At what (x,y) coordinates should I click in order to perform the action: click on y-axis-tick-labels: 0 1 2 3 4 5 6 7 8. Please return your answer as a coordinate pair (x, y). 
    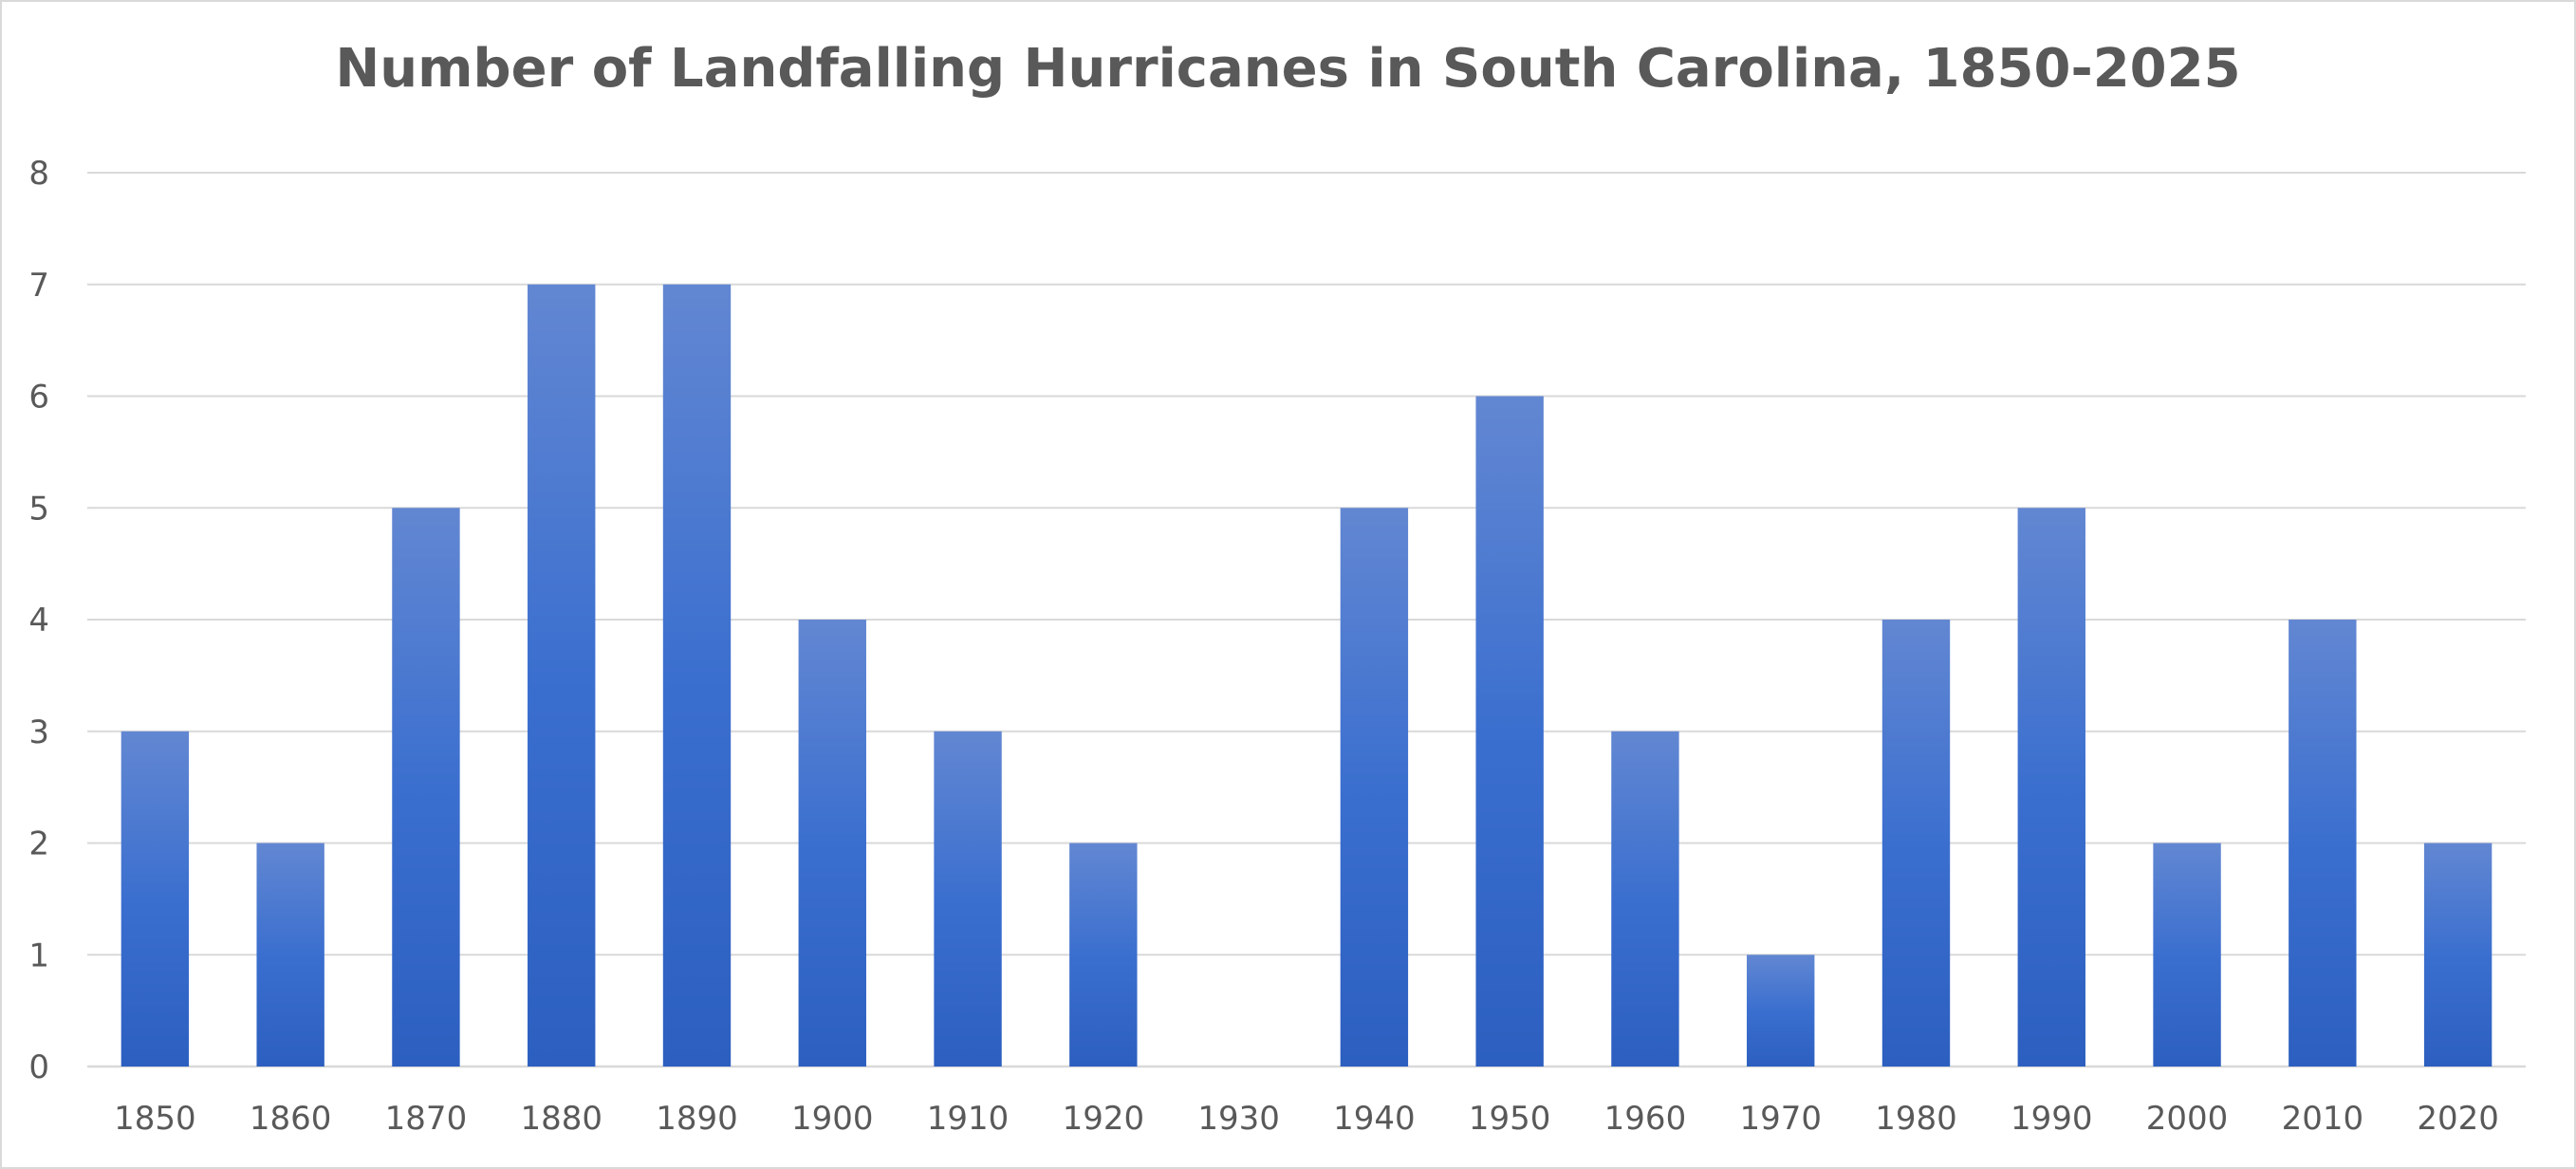
    Looking at the image, I should click on (38, 620).